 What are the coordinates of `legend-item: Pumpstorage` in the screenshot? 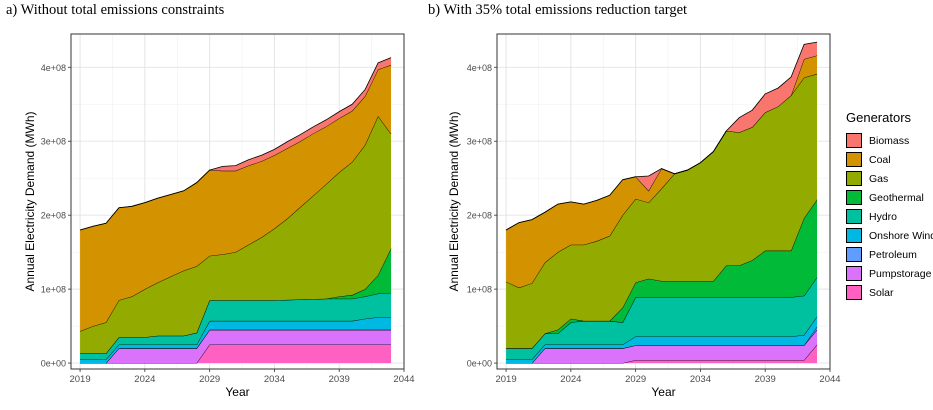 It's located at (889, 273).